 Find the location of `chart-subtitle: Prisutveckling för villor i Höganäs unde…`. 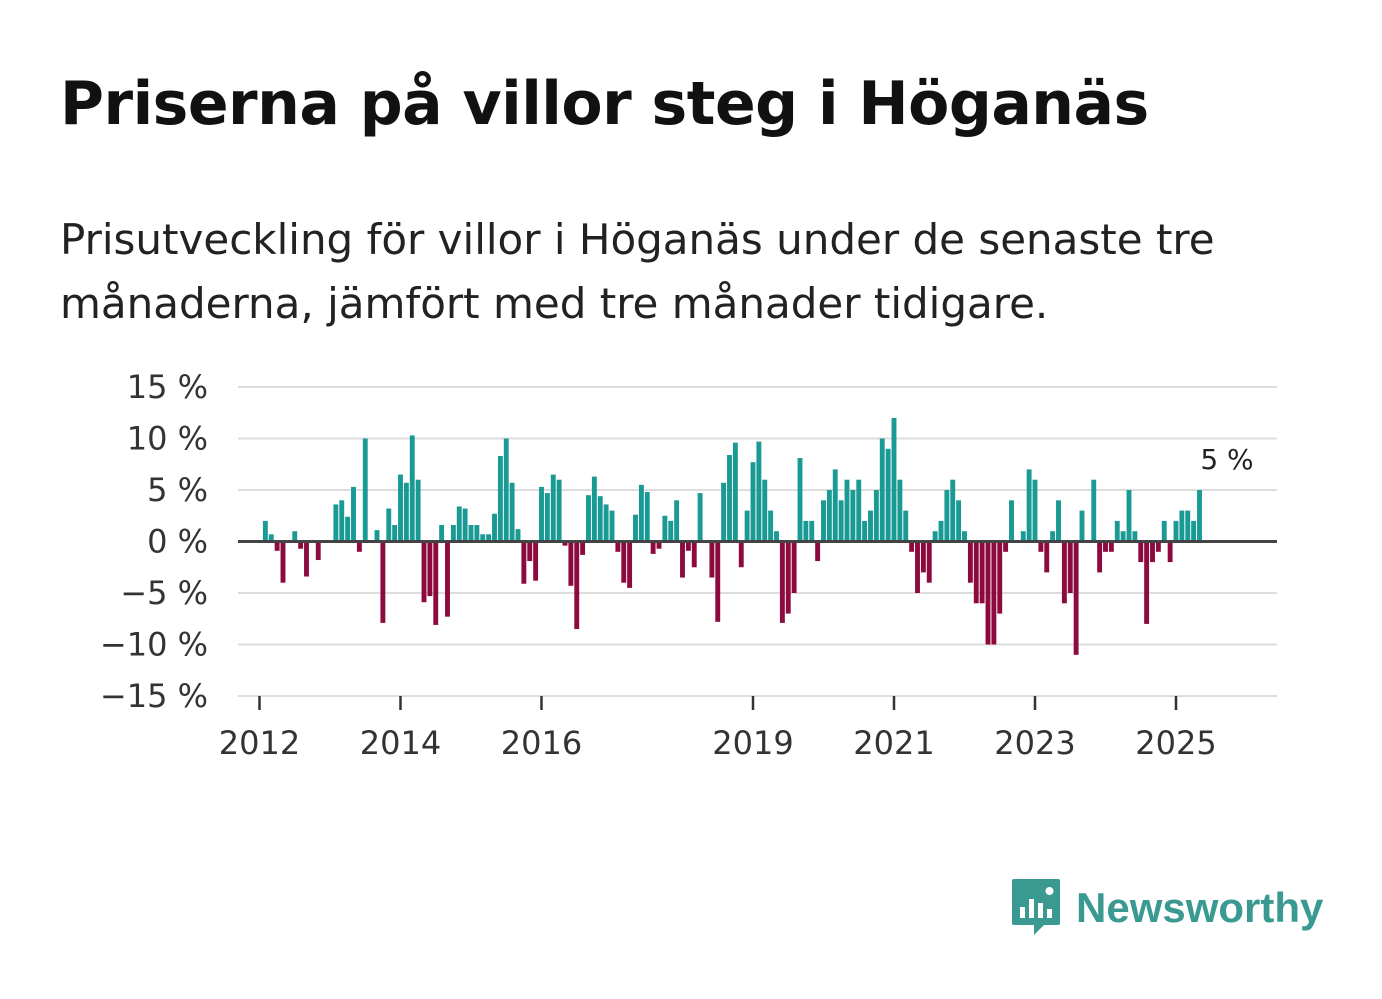

chart-subtitle: Prisutveckling för villor i Höganäs unde… is located at coordinates (637, 271).